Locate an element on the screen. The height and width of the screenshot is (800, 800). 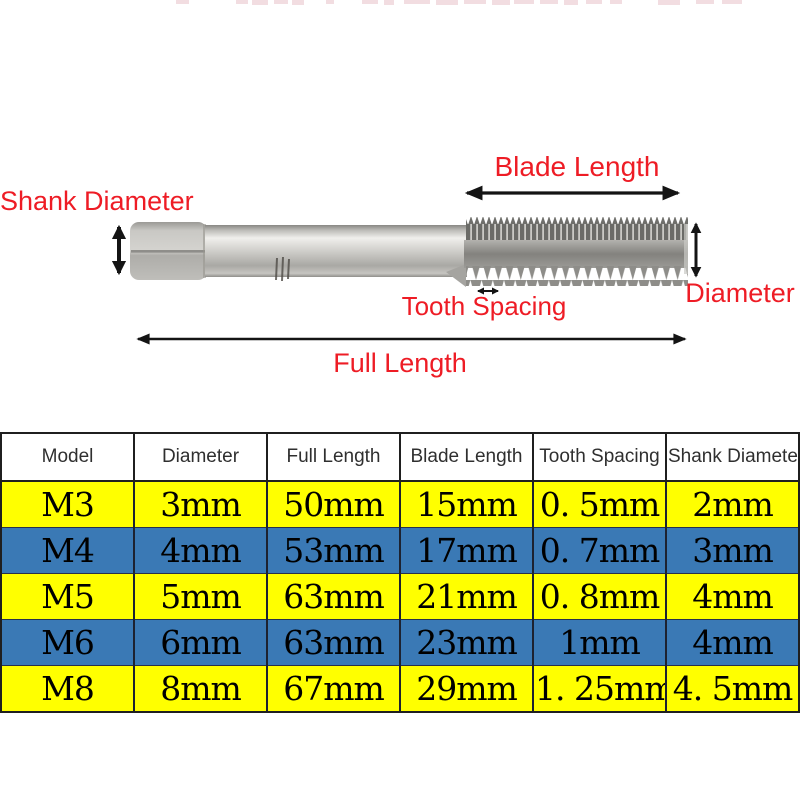
col-header-model: Model is located at coordinates (67, 457).